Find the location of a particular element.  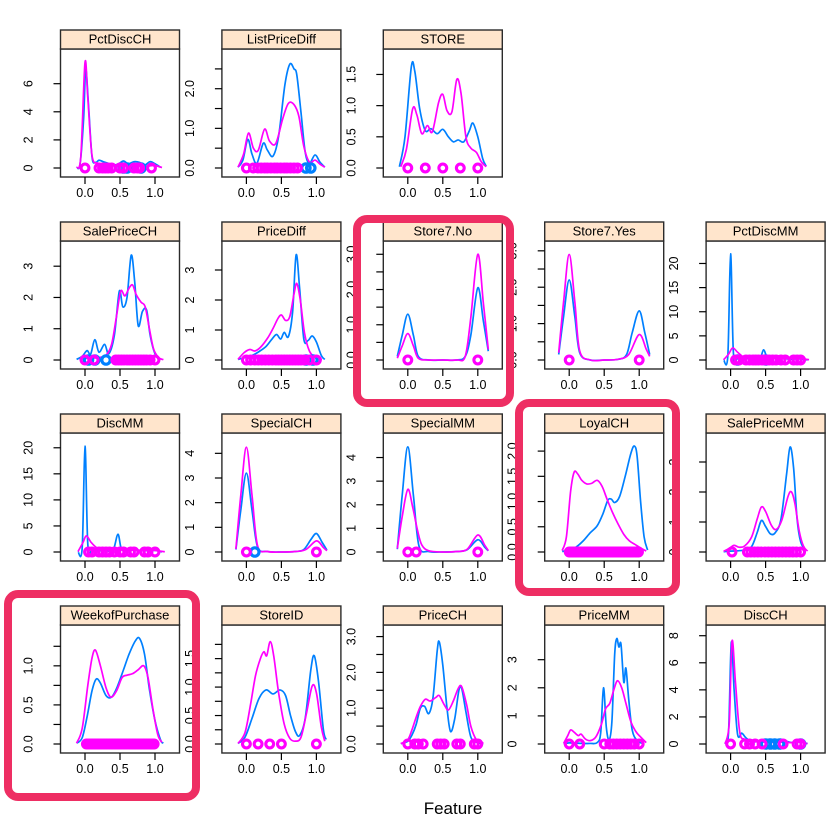

y-tick-label: 15 is located at coordinates (674, 288).